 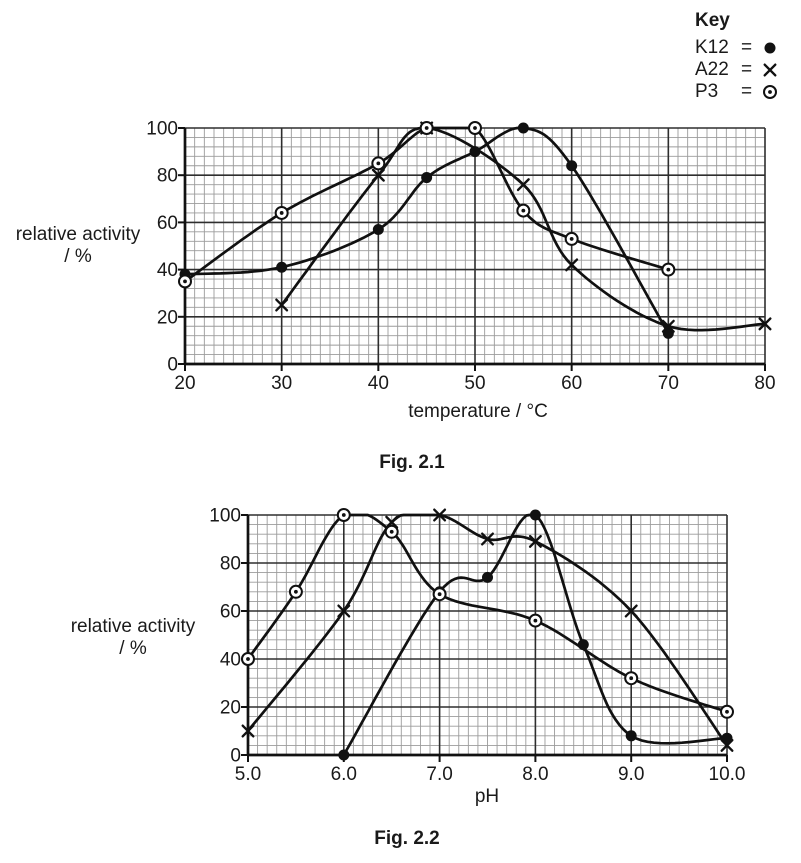 What do you see at coordinates (230, 708) in the screenshot?
I see `y-tick-label: 20` at bounding box center [230, 708].